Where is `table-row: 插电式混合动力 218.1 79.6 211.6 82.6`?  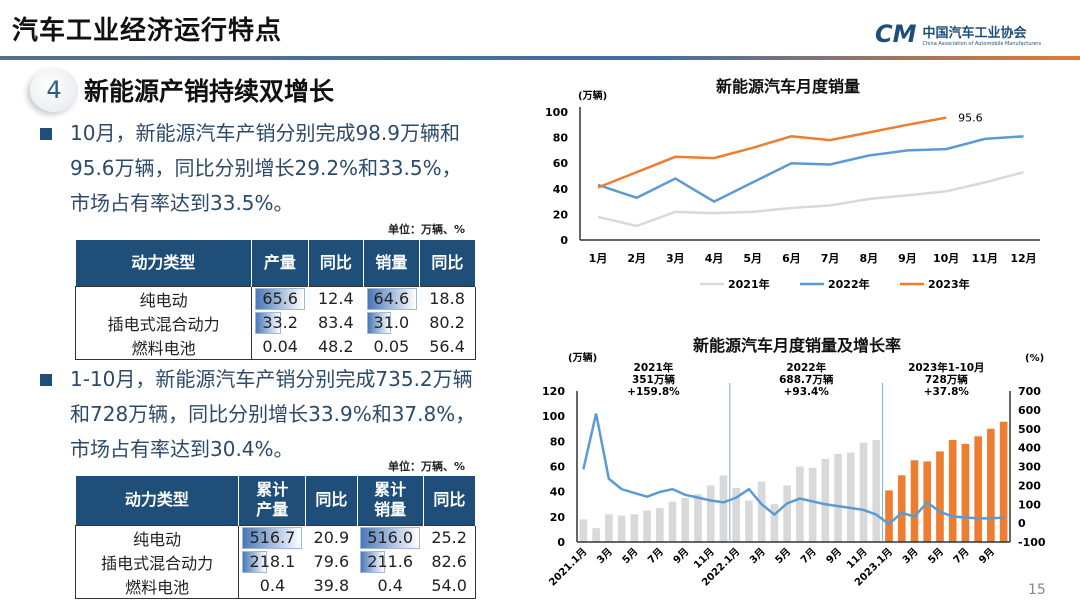 table-row: 插电式混合动力 218.1 79.6 211.6 82.6 is located at coordinates (275, 561).